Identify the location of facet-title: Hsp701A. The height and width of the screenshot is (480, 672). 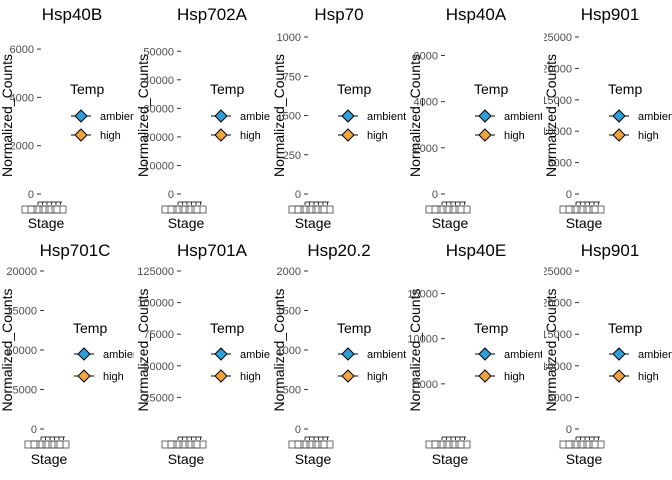
(212, 250).